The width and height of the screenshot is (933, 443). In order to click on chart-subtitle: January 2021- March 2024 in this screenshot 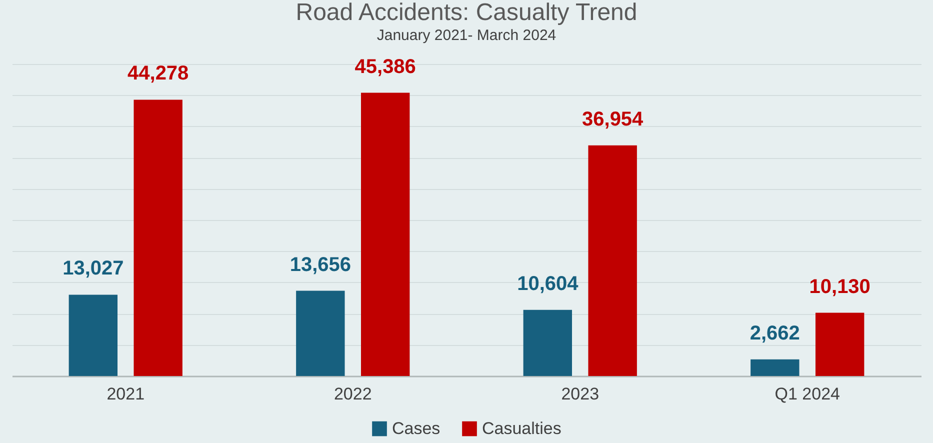, I will do `click(466, 35)`.